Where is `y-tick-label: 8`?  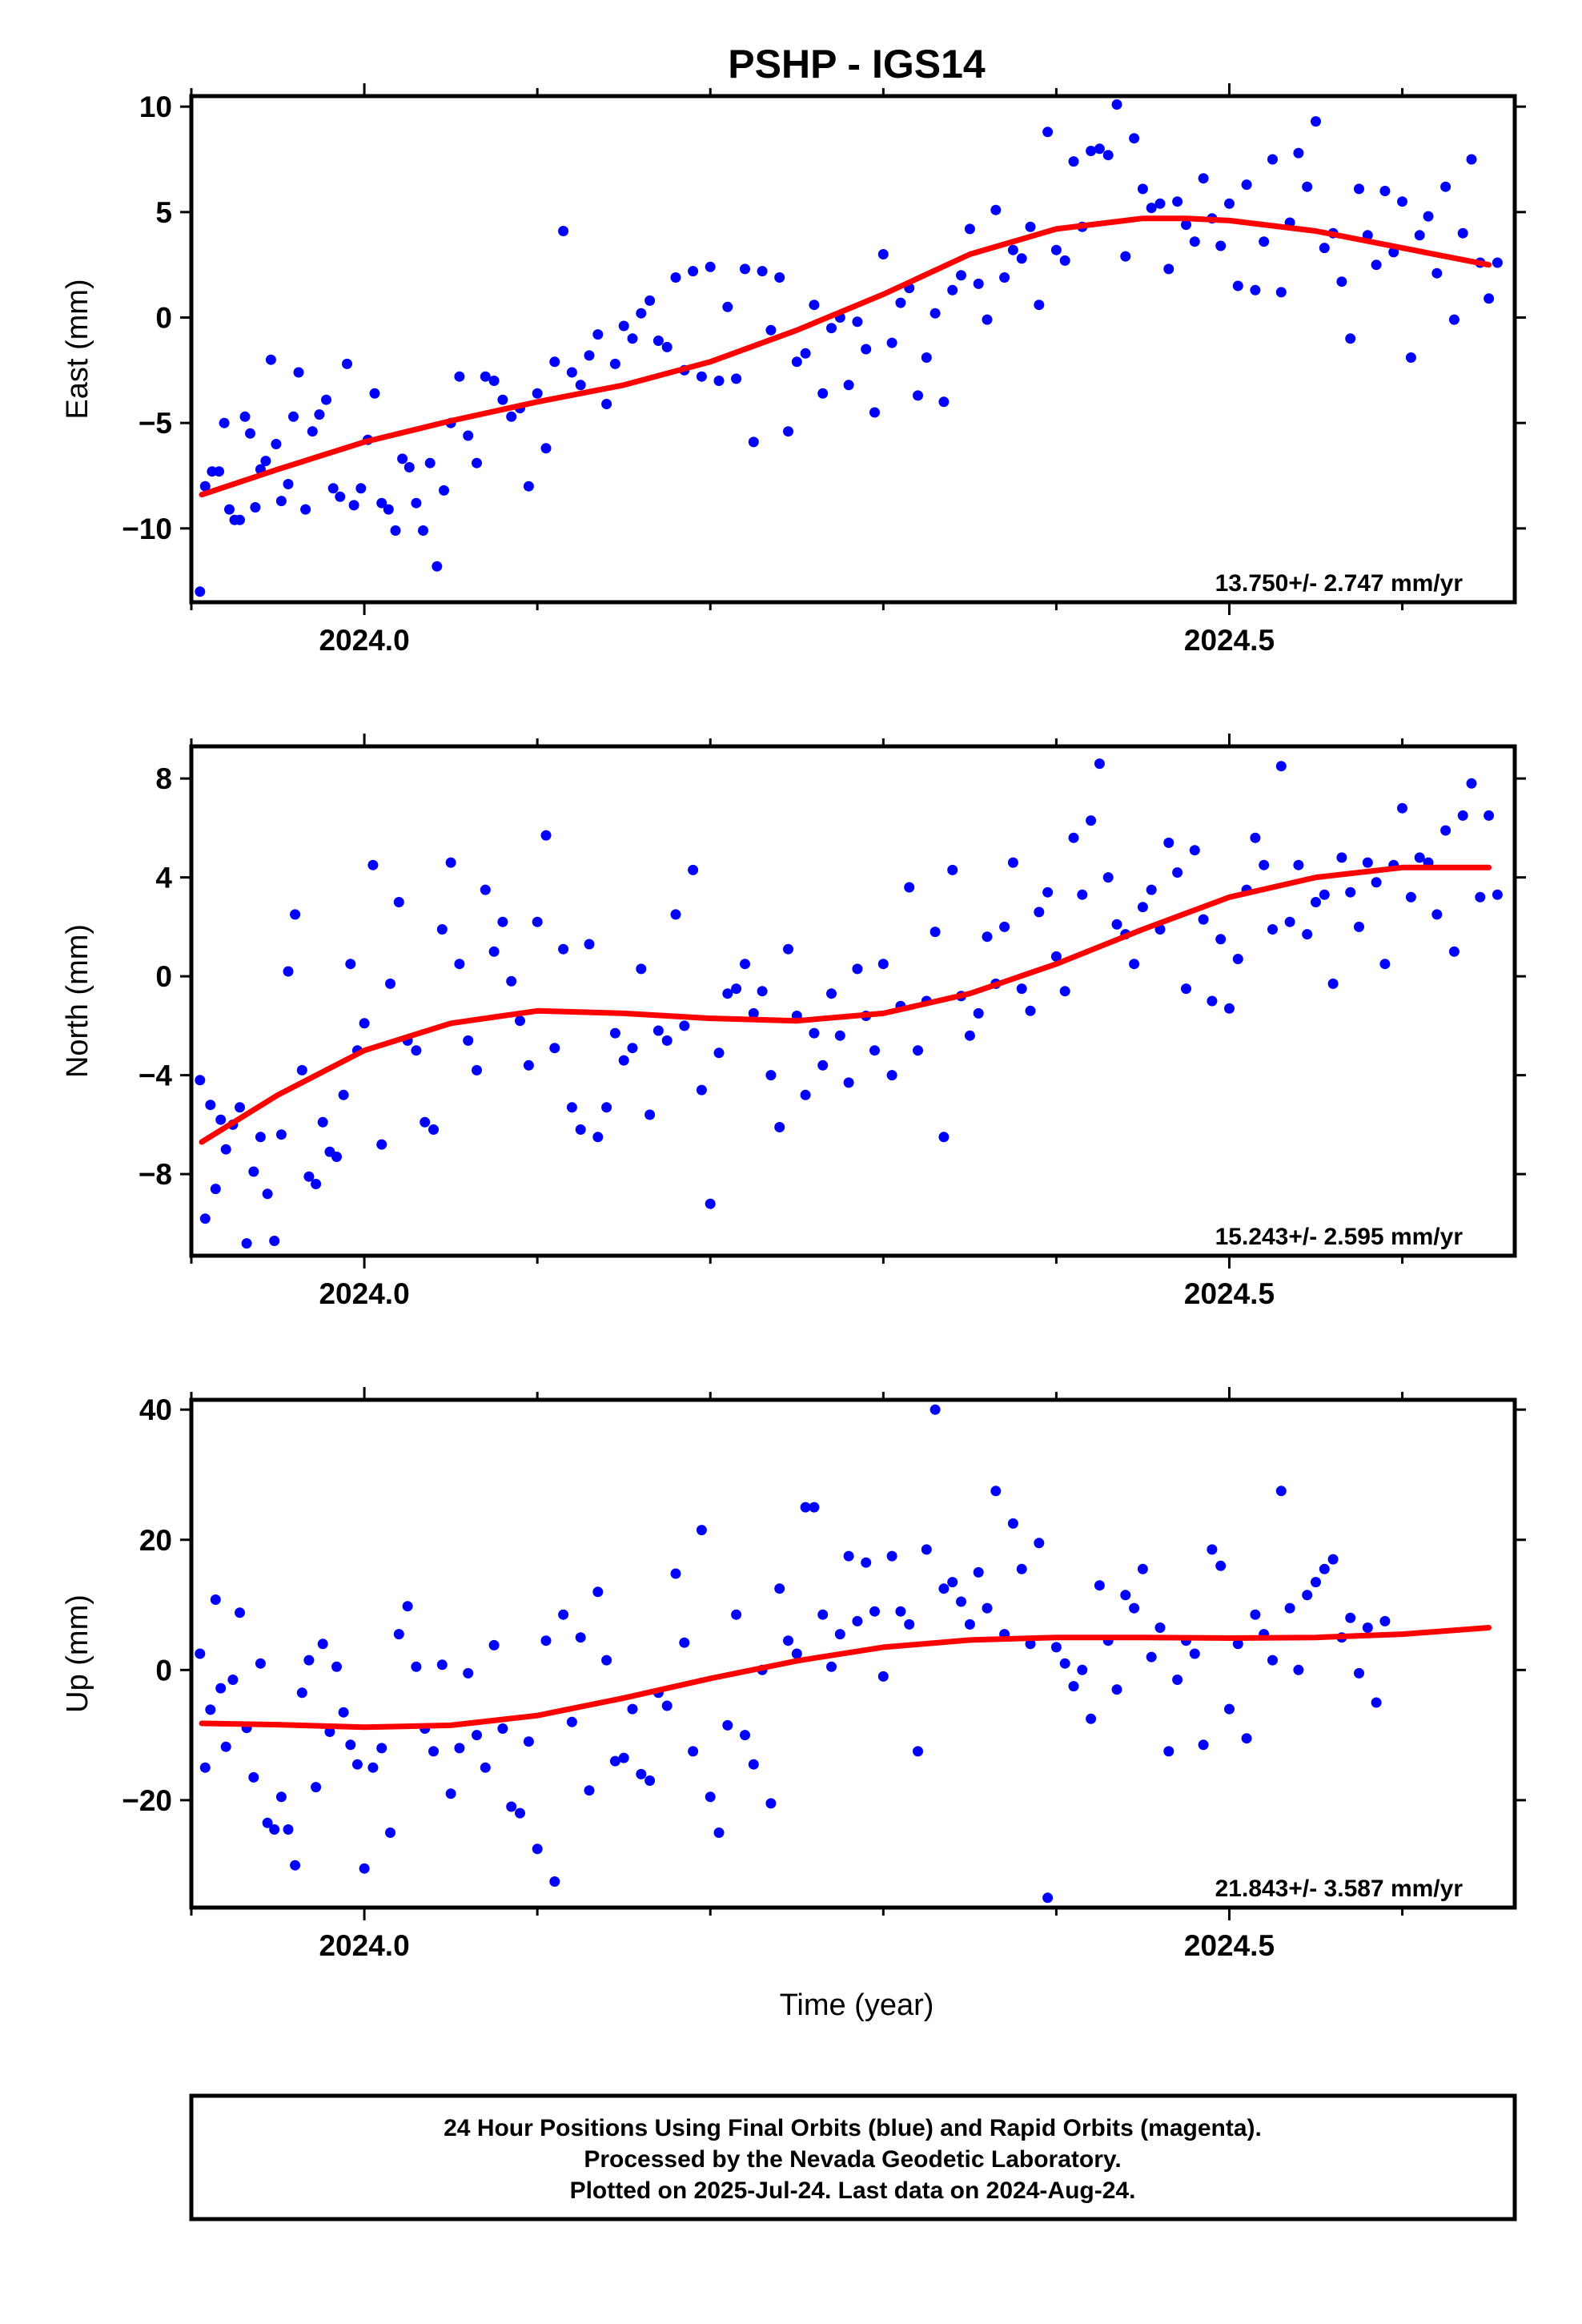 y-tick-label: 8 is located at coordinates (164, 779).